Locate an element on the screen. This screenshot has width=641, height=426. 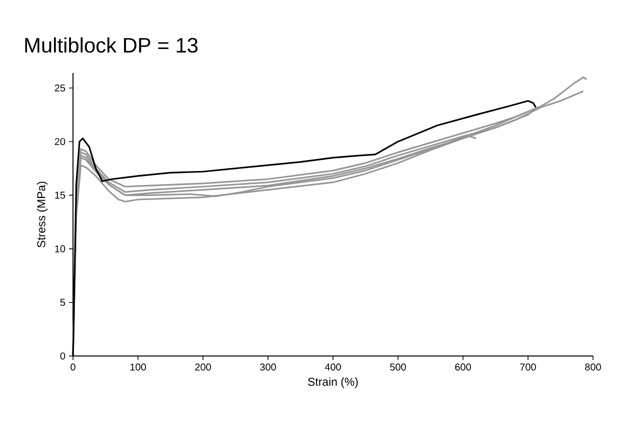
y-tick-label: 5 is located at coordinates (63, 302).